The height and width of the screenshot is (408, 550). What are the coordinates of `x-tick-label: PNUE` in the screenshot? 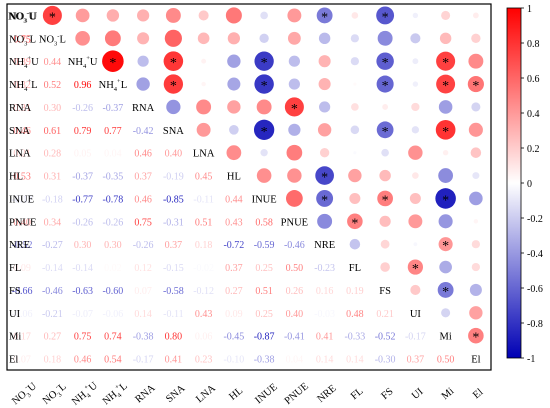 It's located at (297, 394).